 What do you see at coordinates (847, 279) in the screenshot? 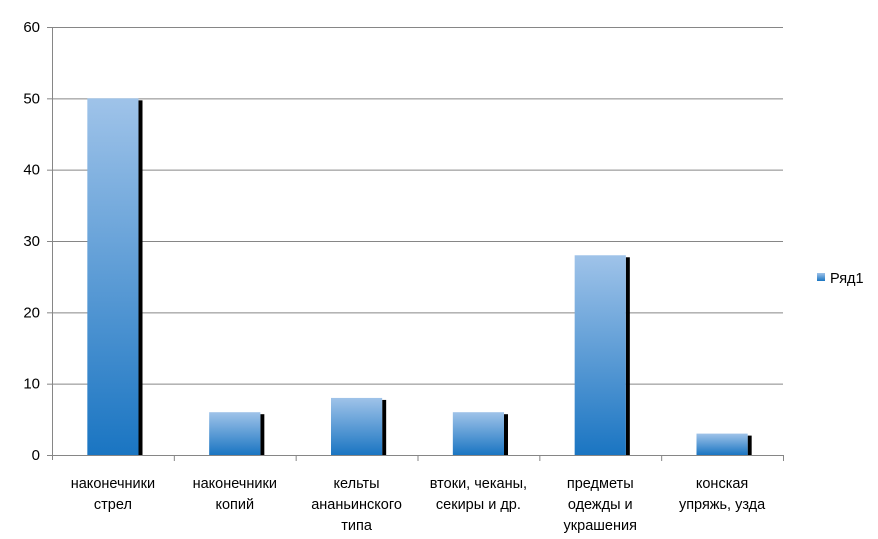
I see `legend-label: Ряд1` at bounding box center [847, 279].